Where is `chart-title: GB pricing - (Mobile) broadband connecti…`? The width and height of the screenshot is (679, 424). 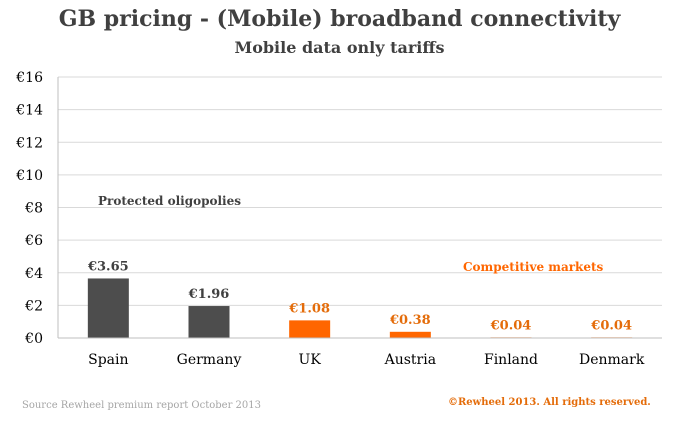
chart-title: GB pricing - (Mobile) broadband connecti… is located at coordinates (339, 19).